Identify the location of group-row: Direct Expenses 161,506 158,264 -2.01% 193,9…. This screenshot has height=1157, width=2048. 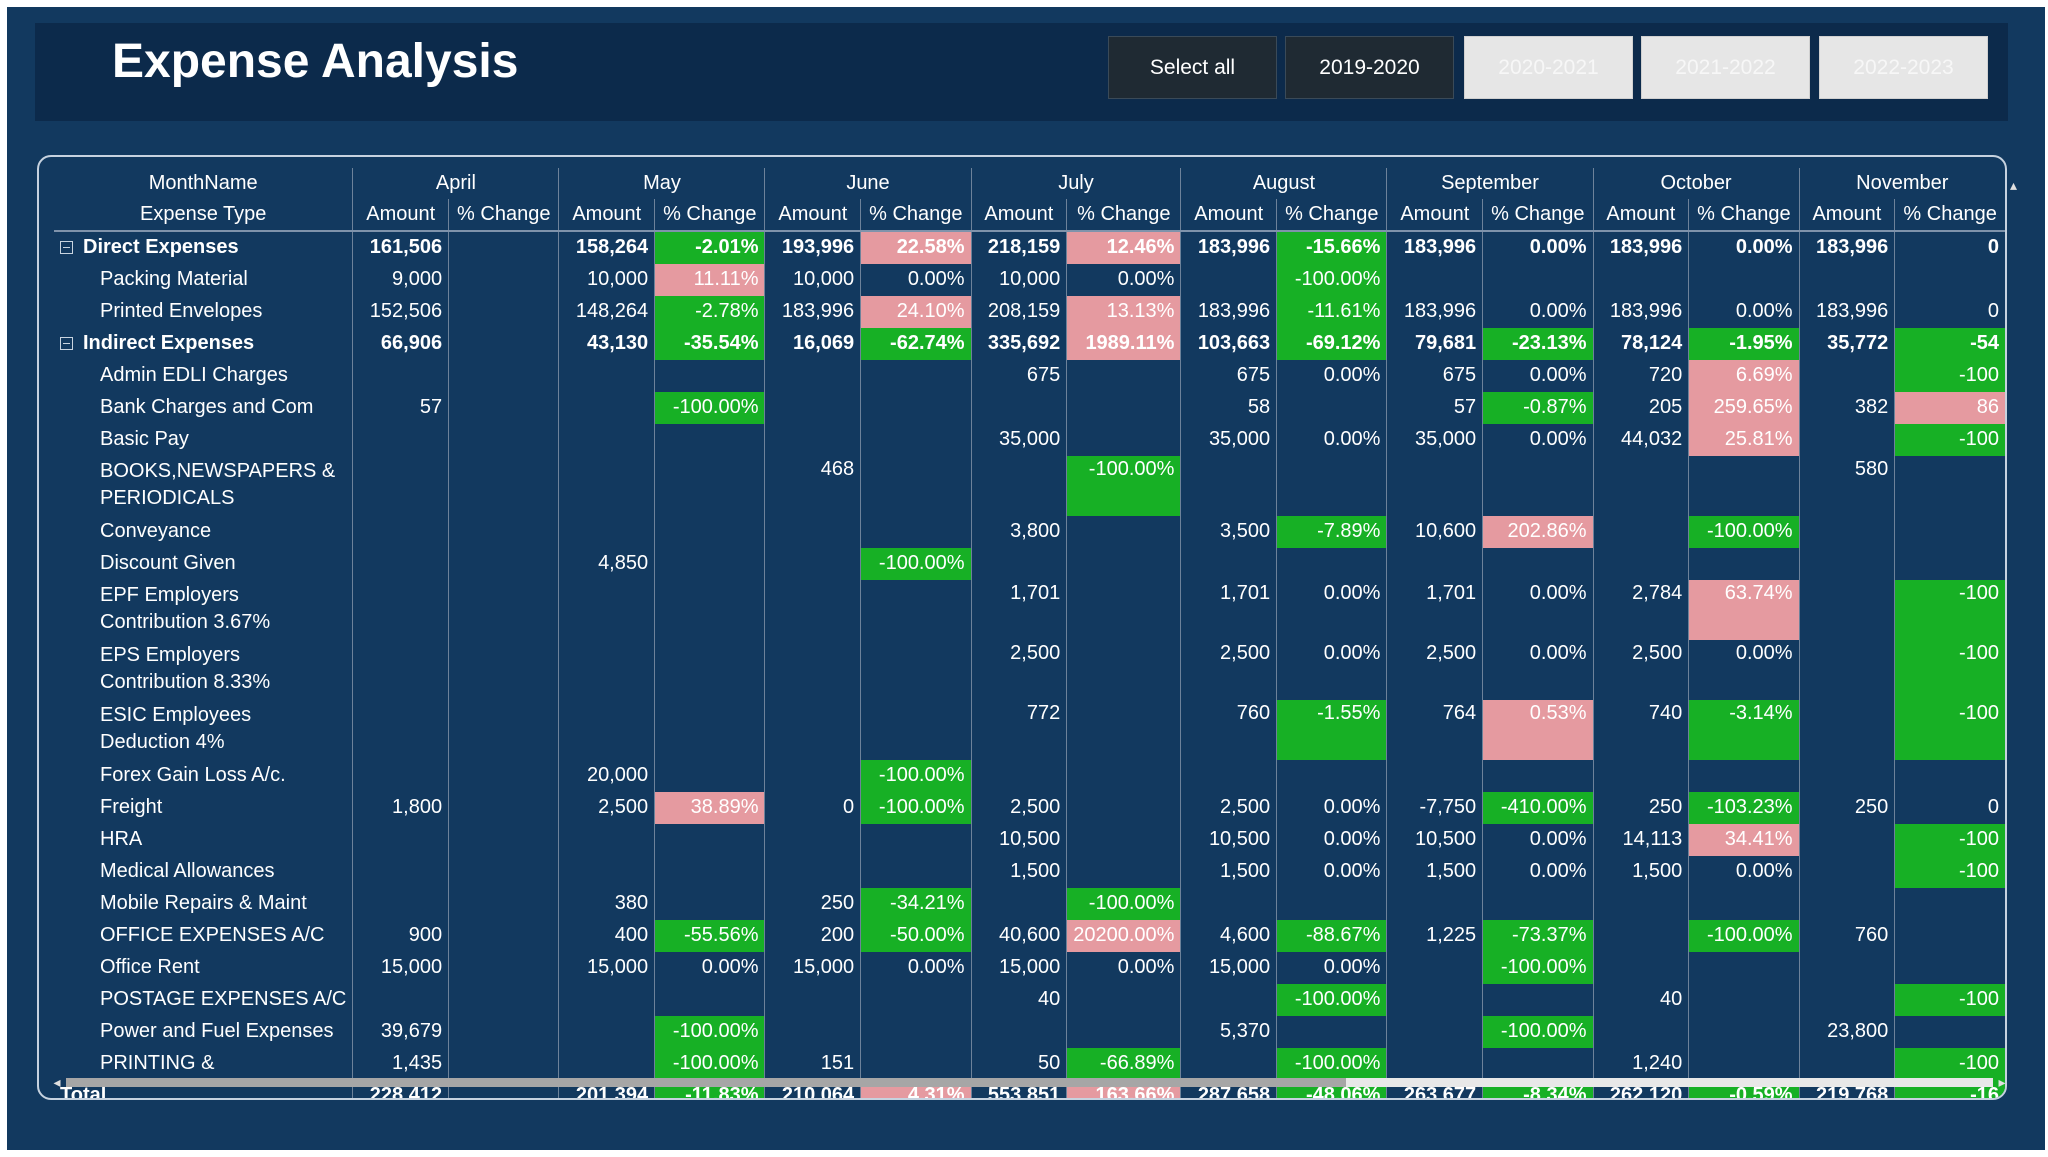
(1029, 247).